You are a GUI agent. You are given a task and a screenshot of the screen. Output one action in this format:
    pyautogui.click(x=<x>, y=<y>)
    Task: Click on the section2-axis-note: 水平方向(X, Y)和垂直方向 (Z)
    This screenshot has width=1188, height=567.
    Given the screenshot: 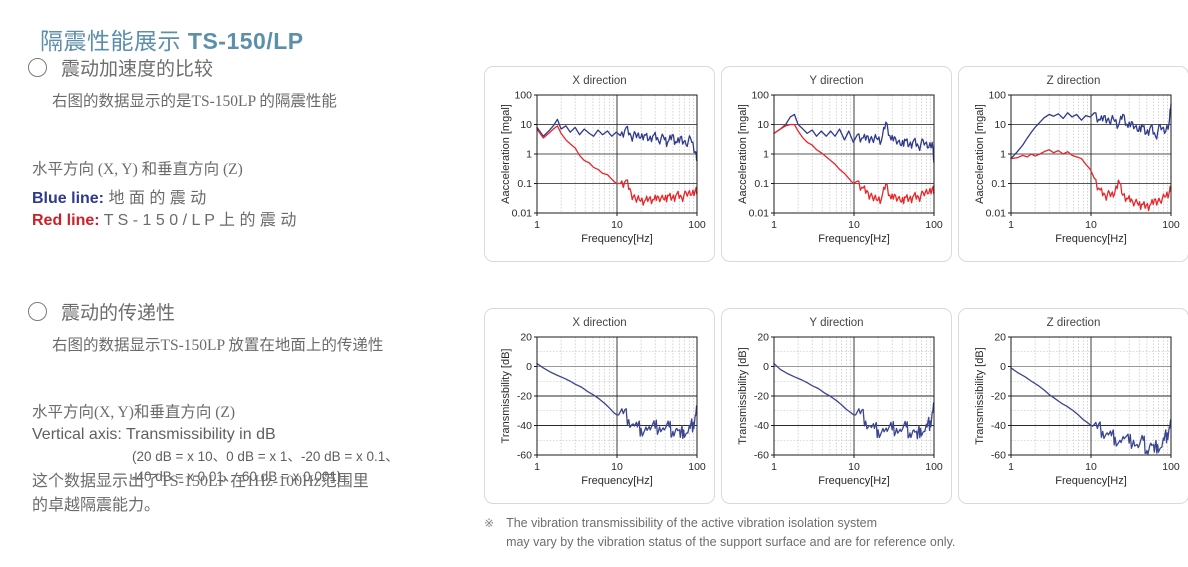 What is the action you would take?
    pyautogui.click(x=134, y=412)
    